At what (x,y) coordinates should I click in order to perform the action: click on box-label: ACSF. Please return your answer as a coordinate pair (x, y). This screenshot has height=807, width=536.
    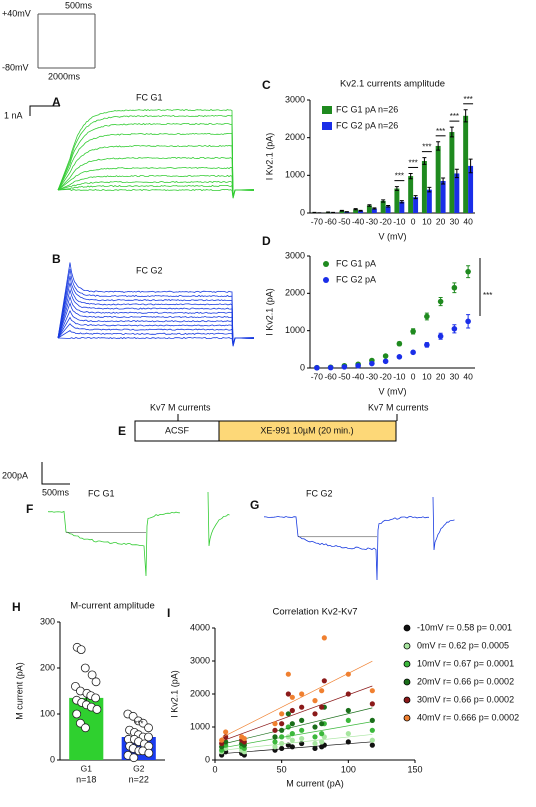
    Looking at the image, I should click on (177, 430).